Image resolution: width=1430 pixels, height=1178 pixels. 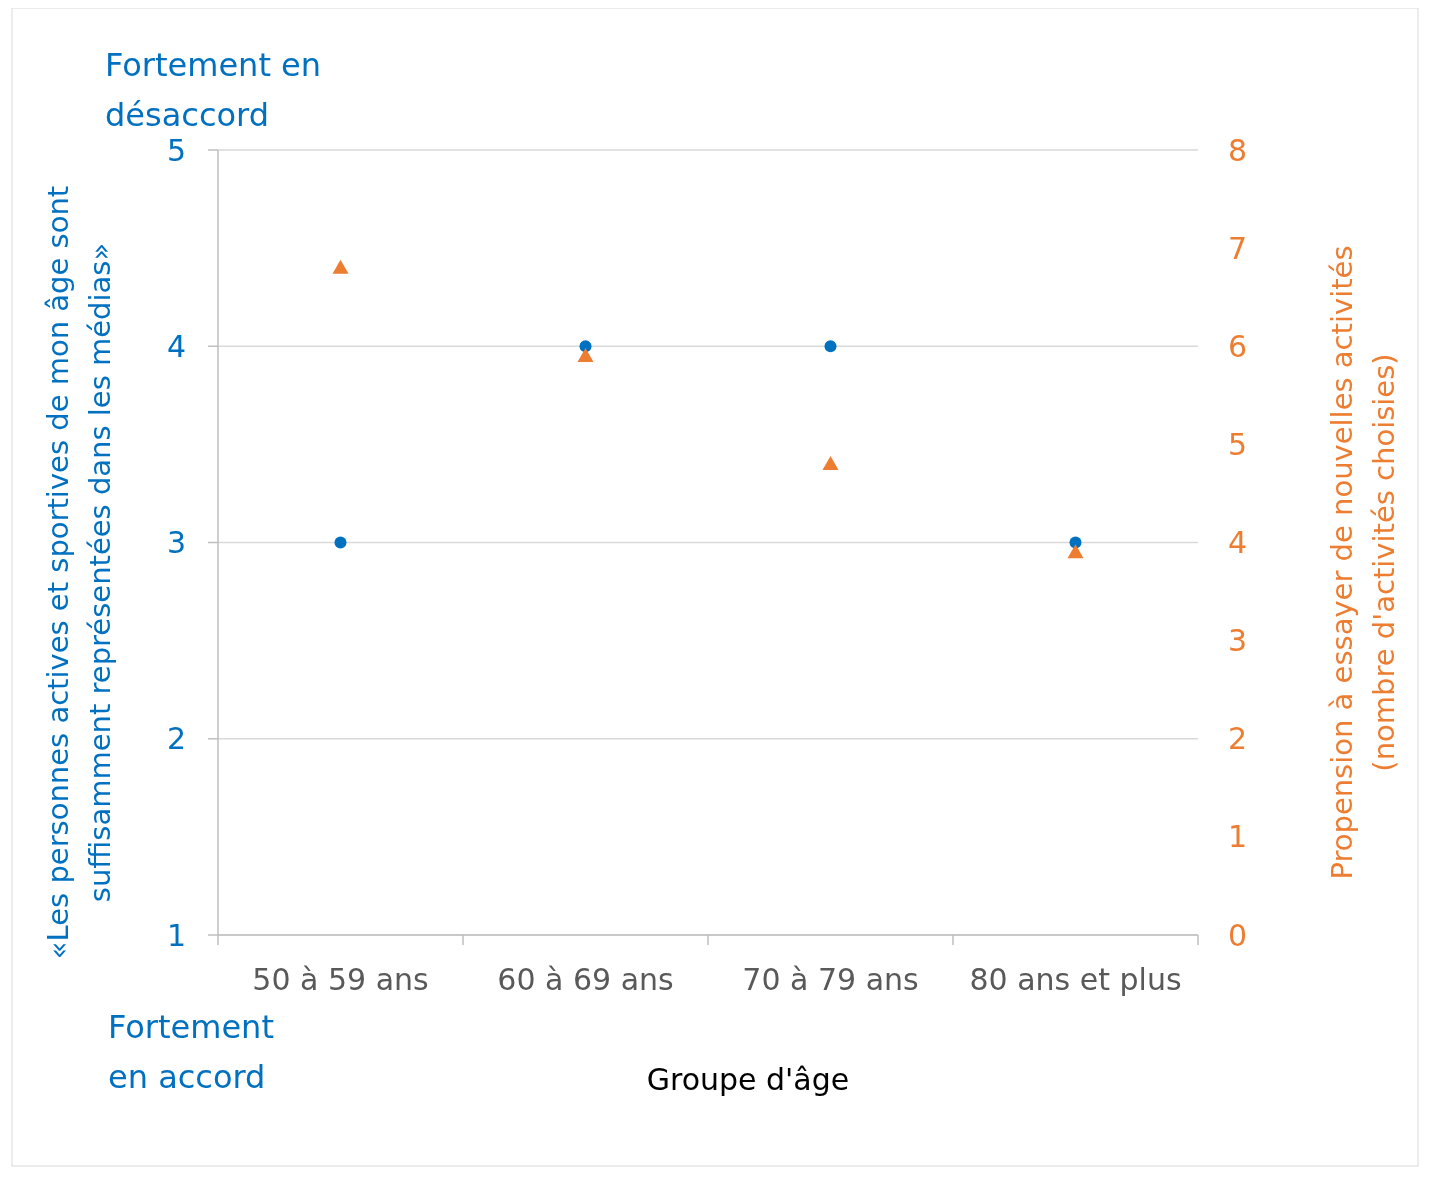 I want to click on text: Fortement en accord, so click(x=191, y=1052).